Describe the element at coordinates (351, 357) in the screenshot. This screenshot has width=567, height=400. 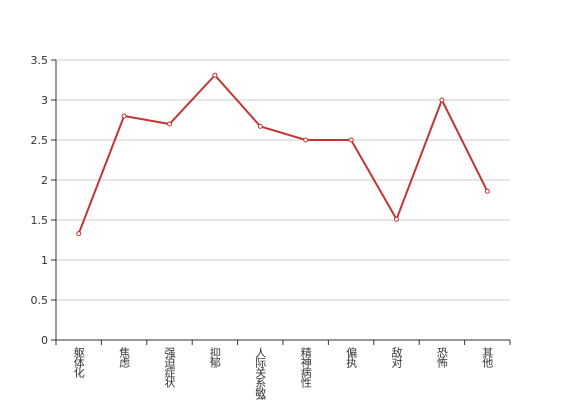
I see `x-tick-label: 偏执` at that location.